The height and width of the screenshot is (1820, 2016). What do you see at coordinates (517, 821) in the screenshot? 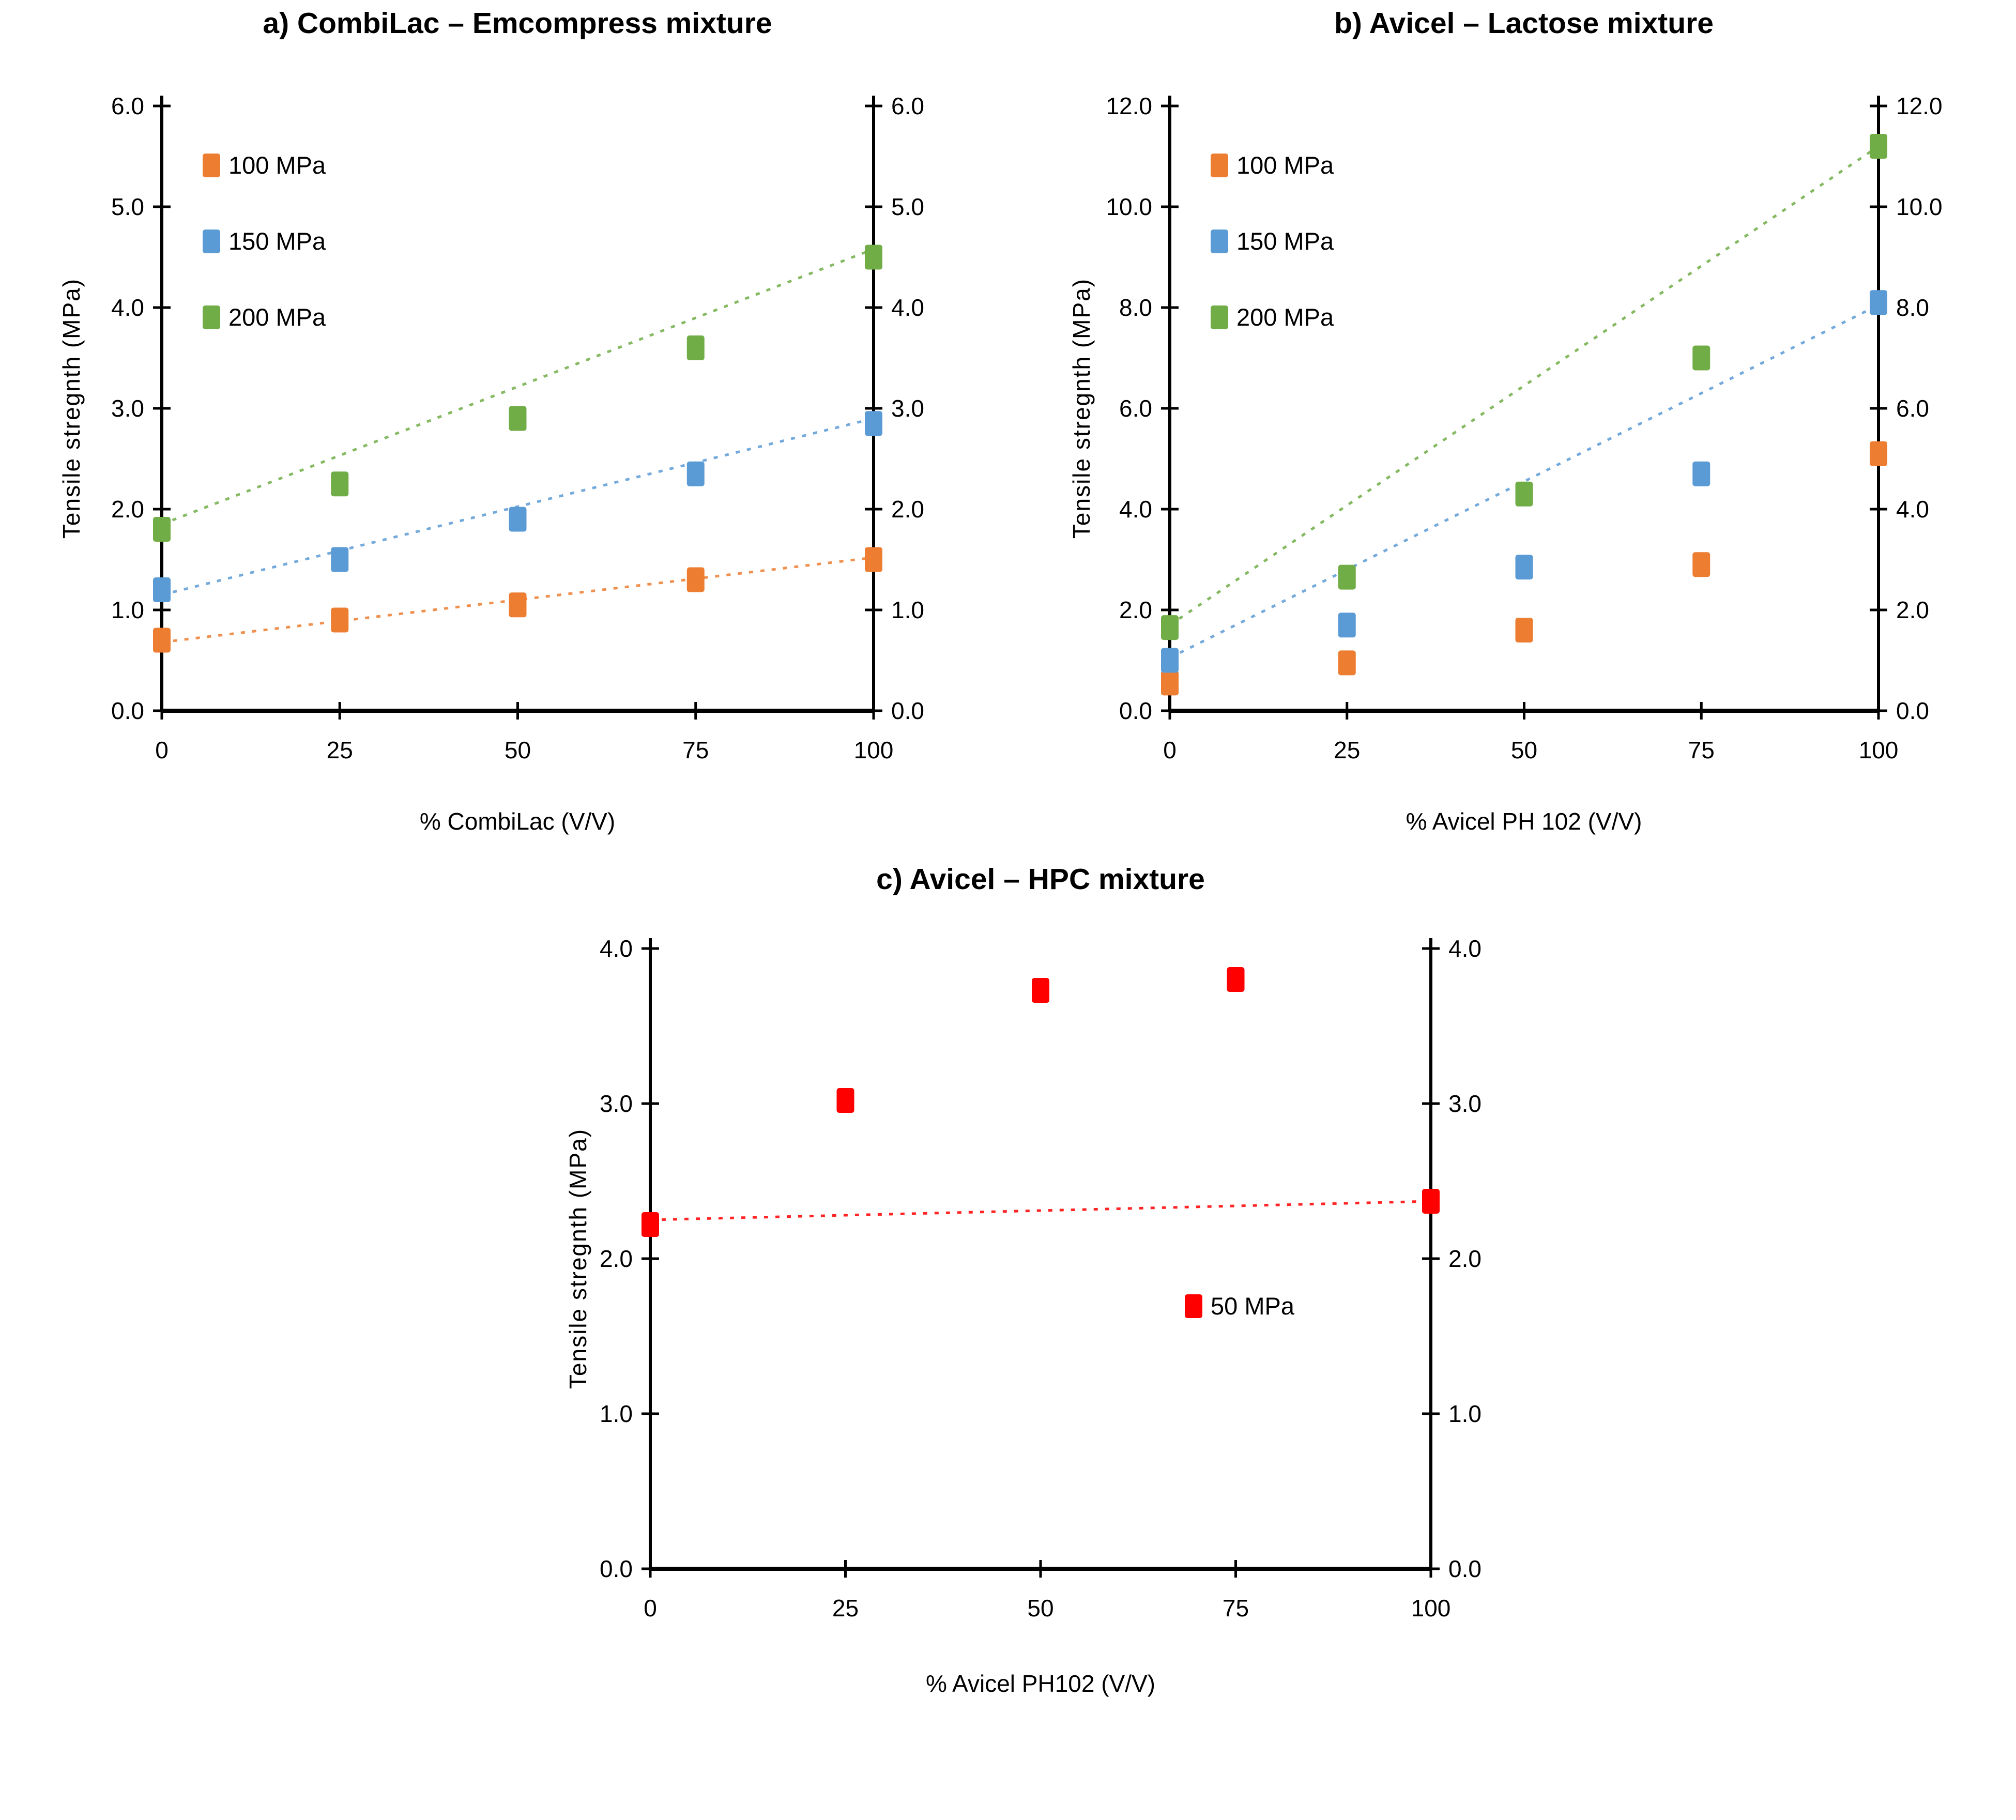
I see `chart-a-xaxis-title: % CombiLac (V/V)` at bounding box center [517, 821].